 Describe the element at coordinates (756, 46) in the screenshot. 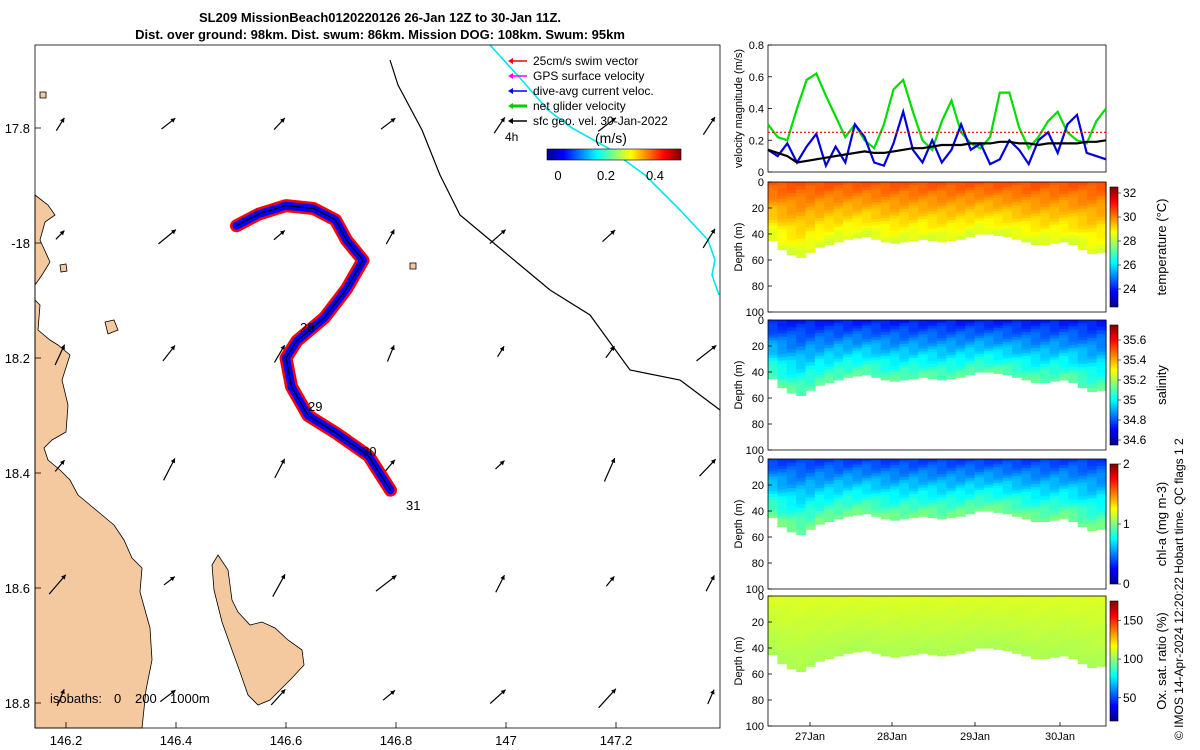

I see `velocity-ytick-label: 0.8` at that location.